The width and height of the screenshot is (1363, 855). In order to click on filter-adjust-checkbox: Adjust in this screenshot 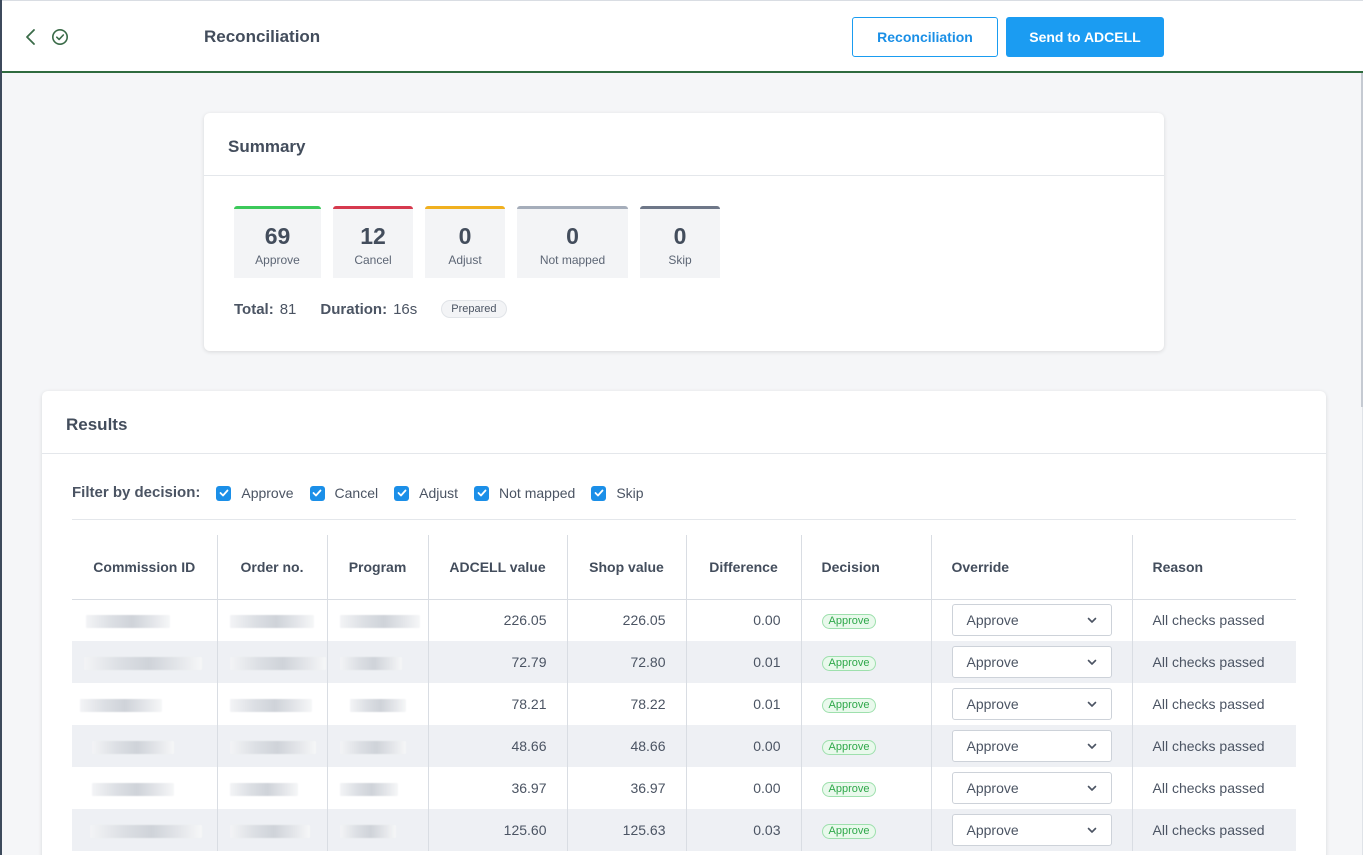, I will do `click(426, 493)`.